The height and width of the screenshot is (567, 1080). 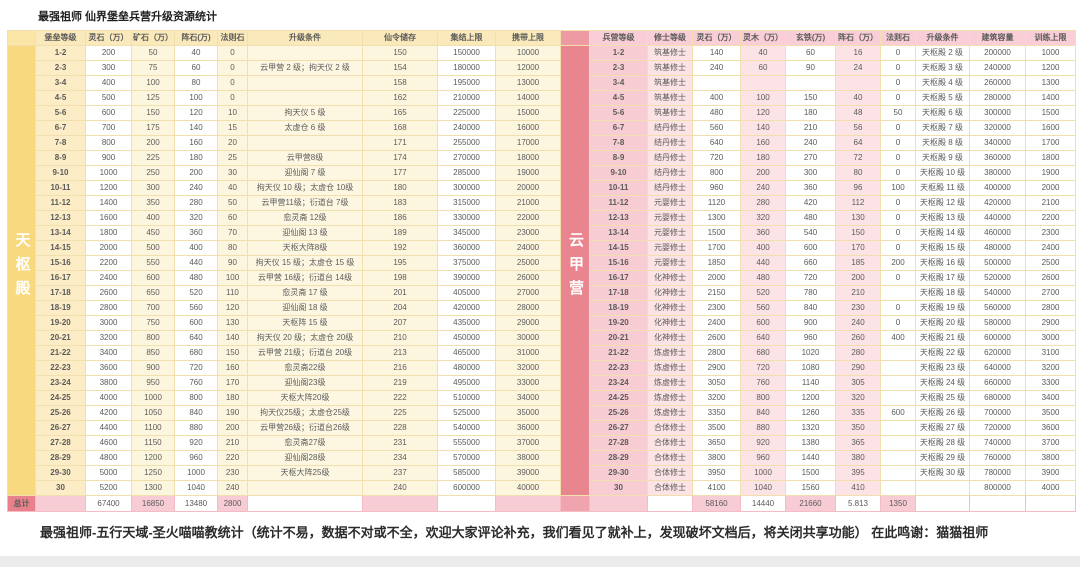 What do you see at coordinates (196, 413) in the screenshot?
I see `fortress-cell: 840` at bounding box center [196, 413].